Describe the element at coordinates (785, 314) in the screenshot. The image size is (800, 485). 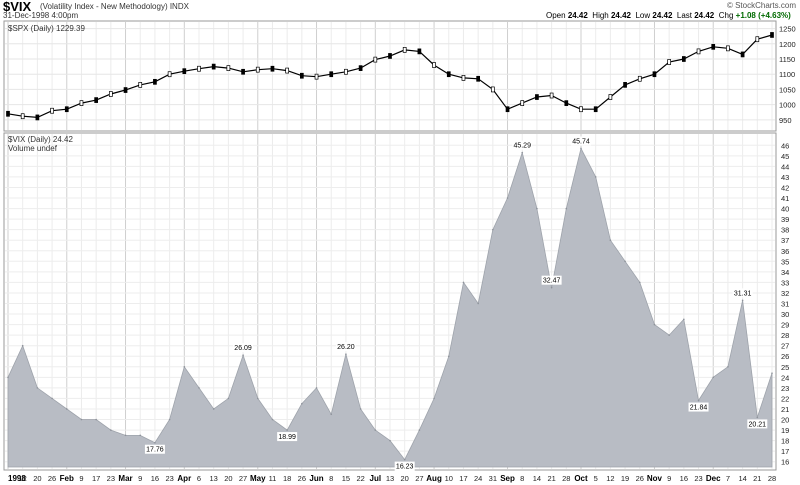
I see `vix-y-tick: 30` at that location.